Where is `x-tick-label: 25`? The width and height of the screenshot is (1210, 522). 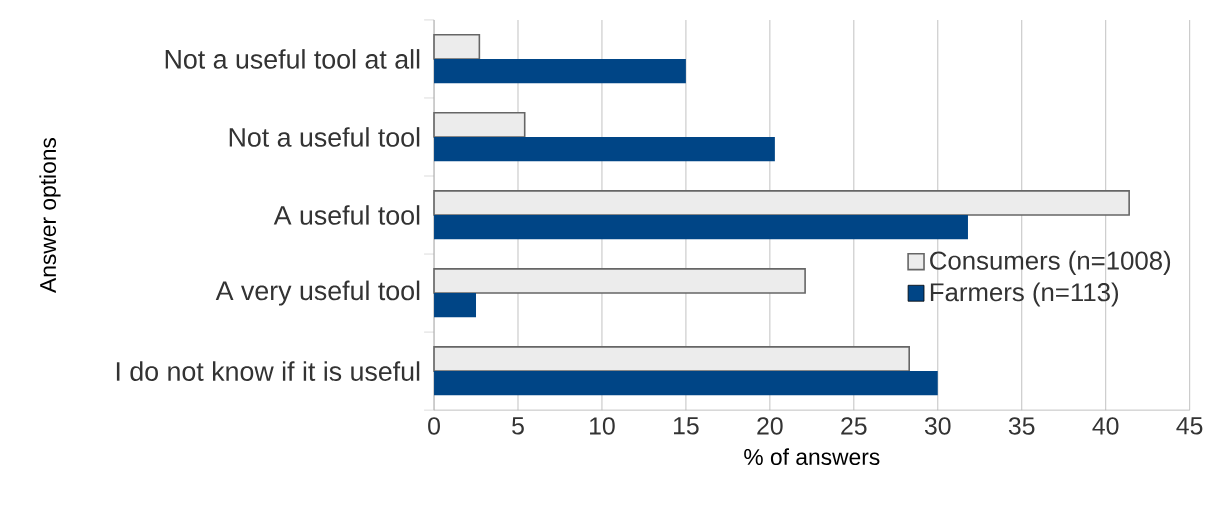
x-tick-label: 25 is located at coordinates (854, 426).